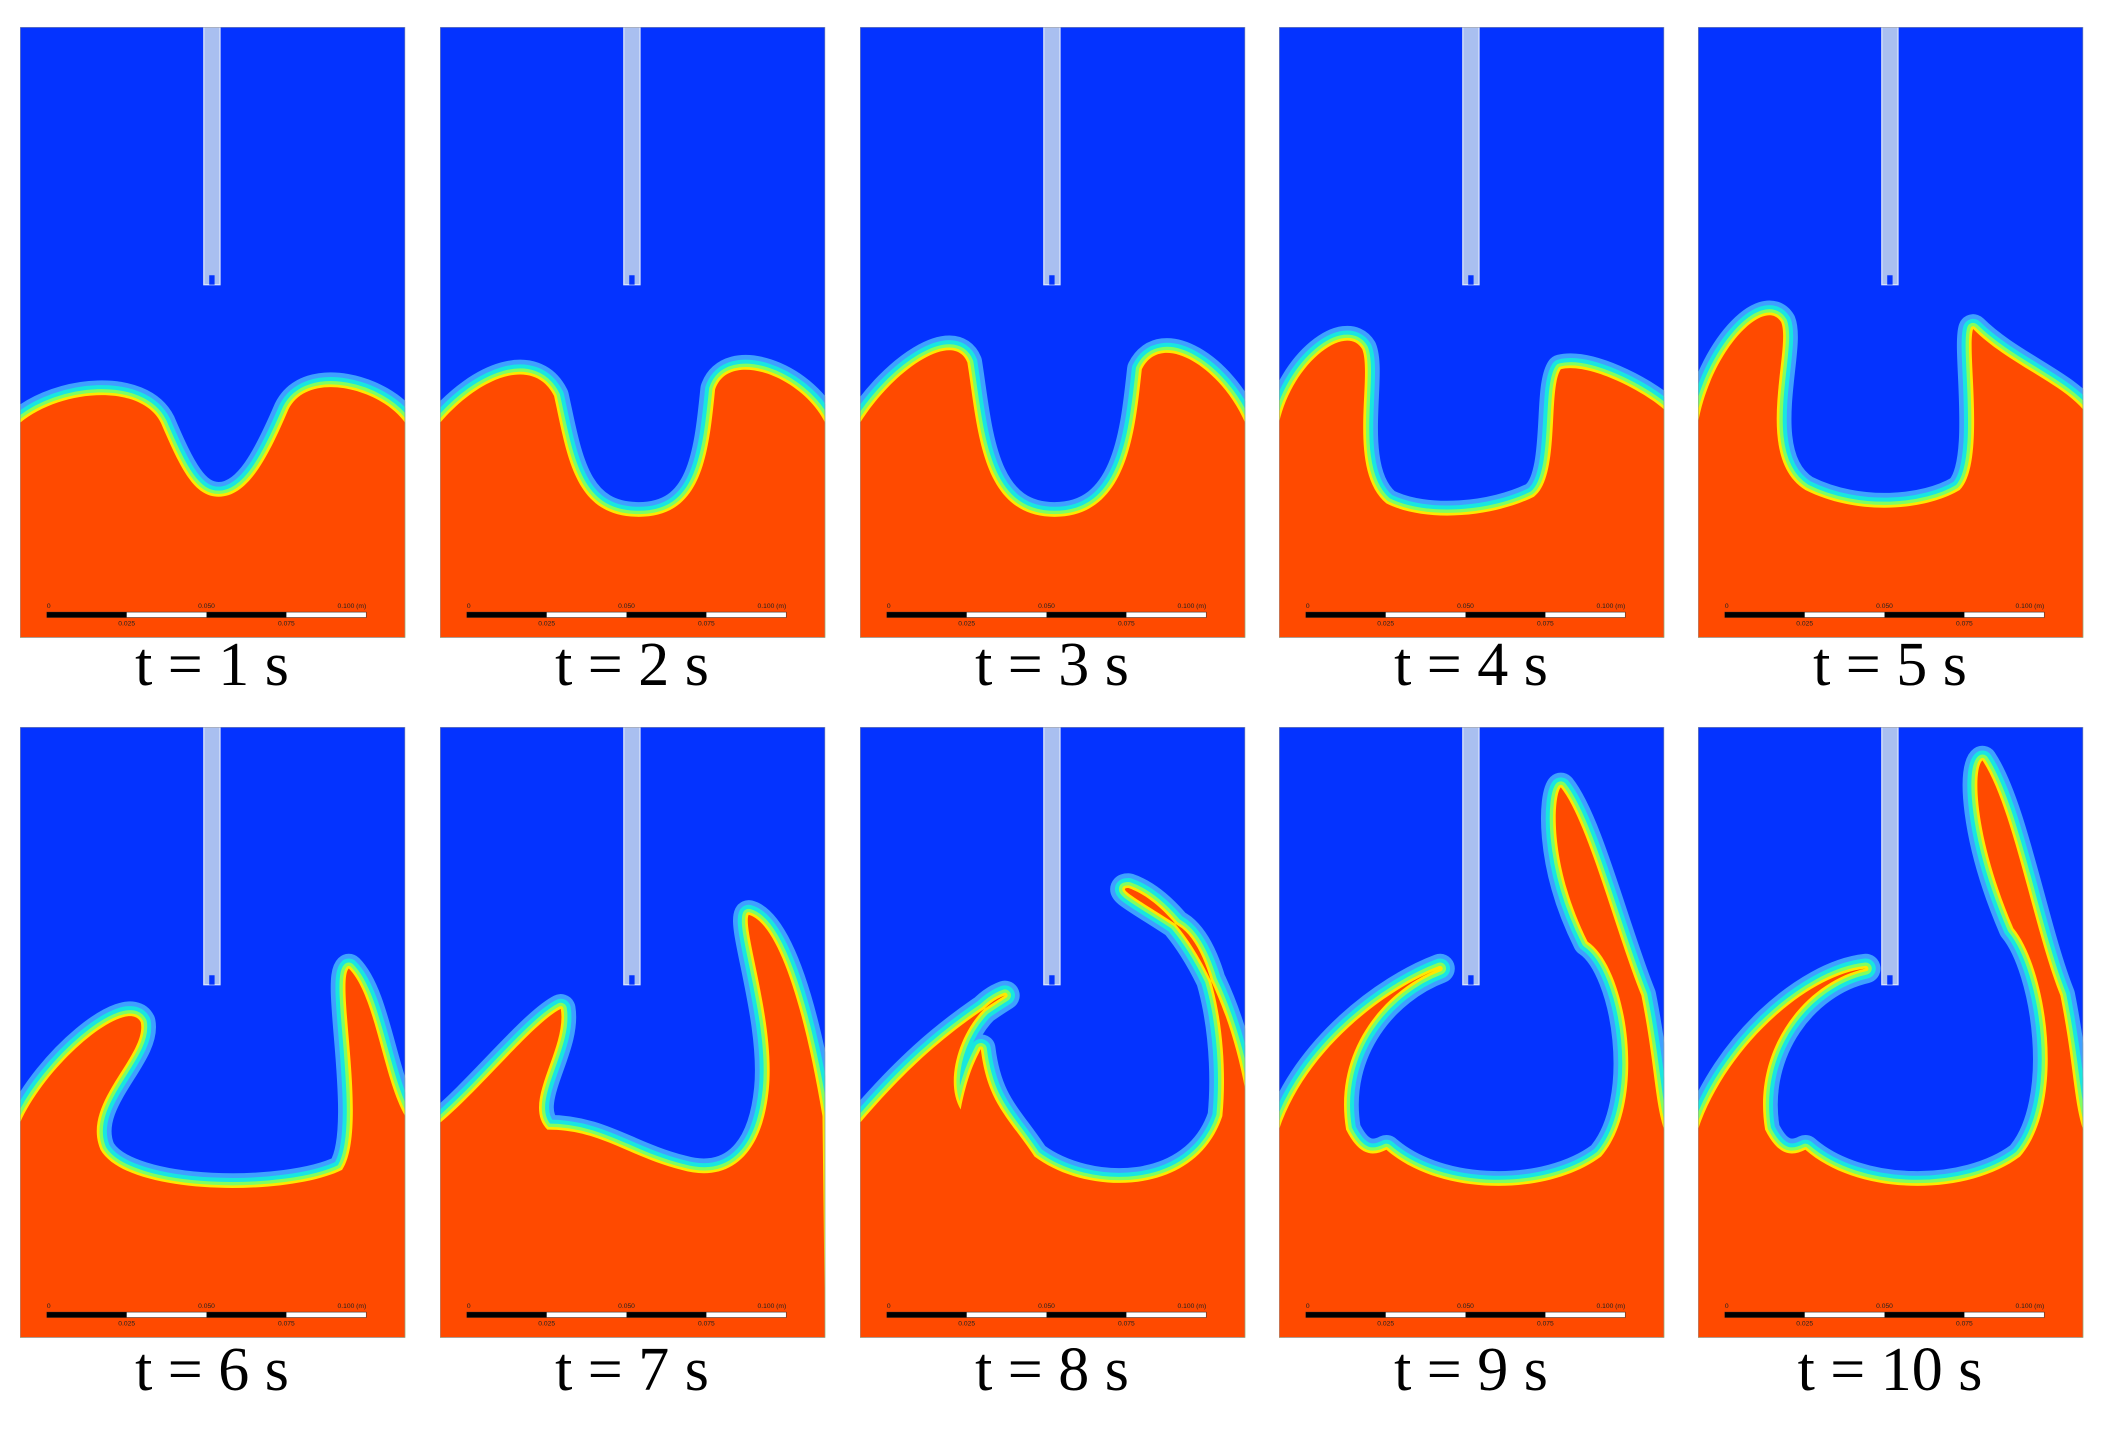  I want to click on caption: t = 9 s, so click(1471, 1370).